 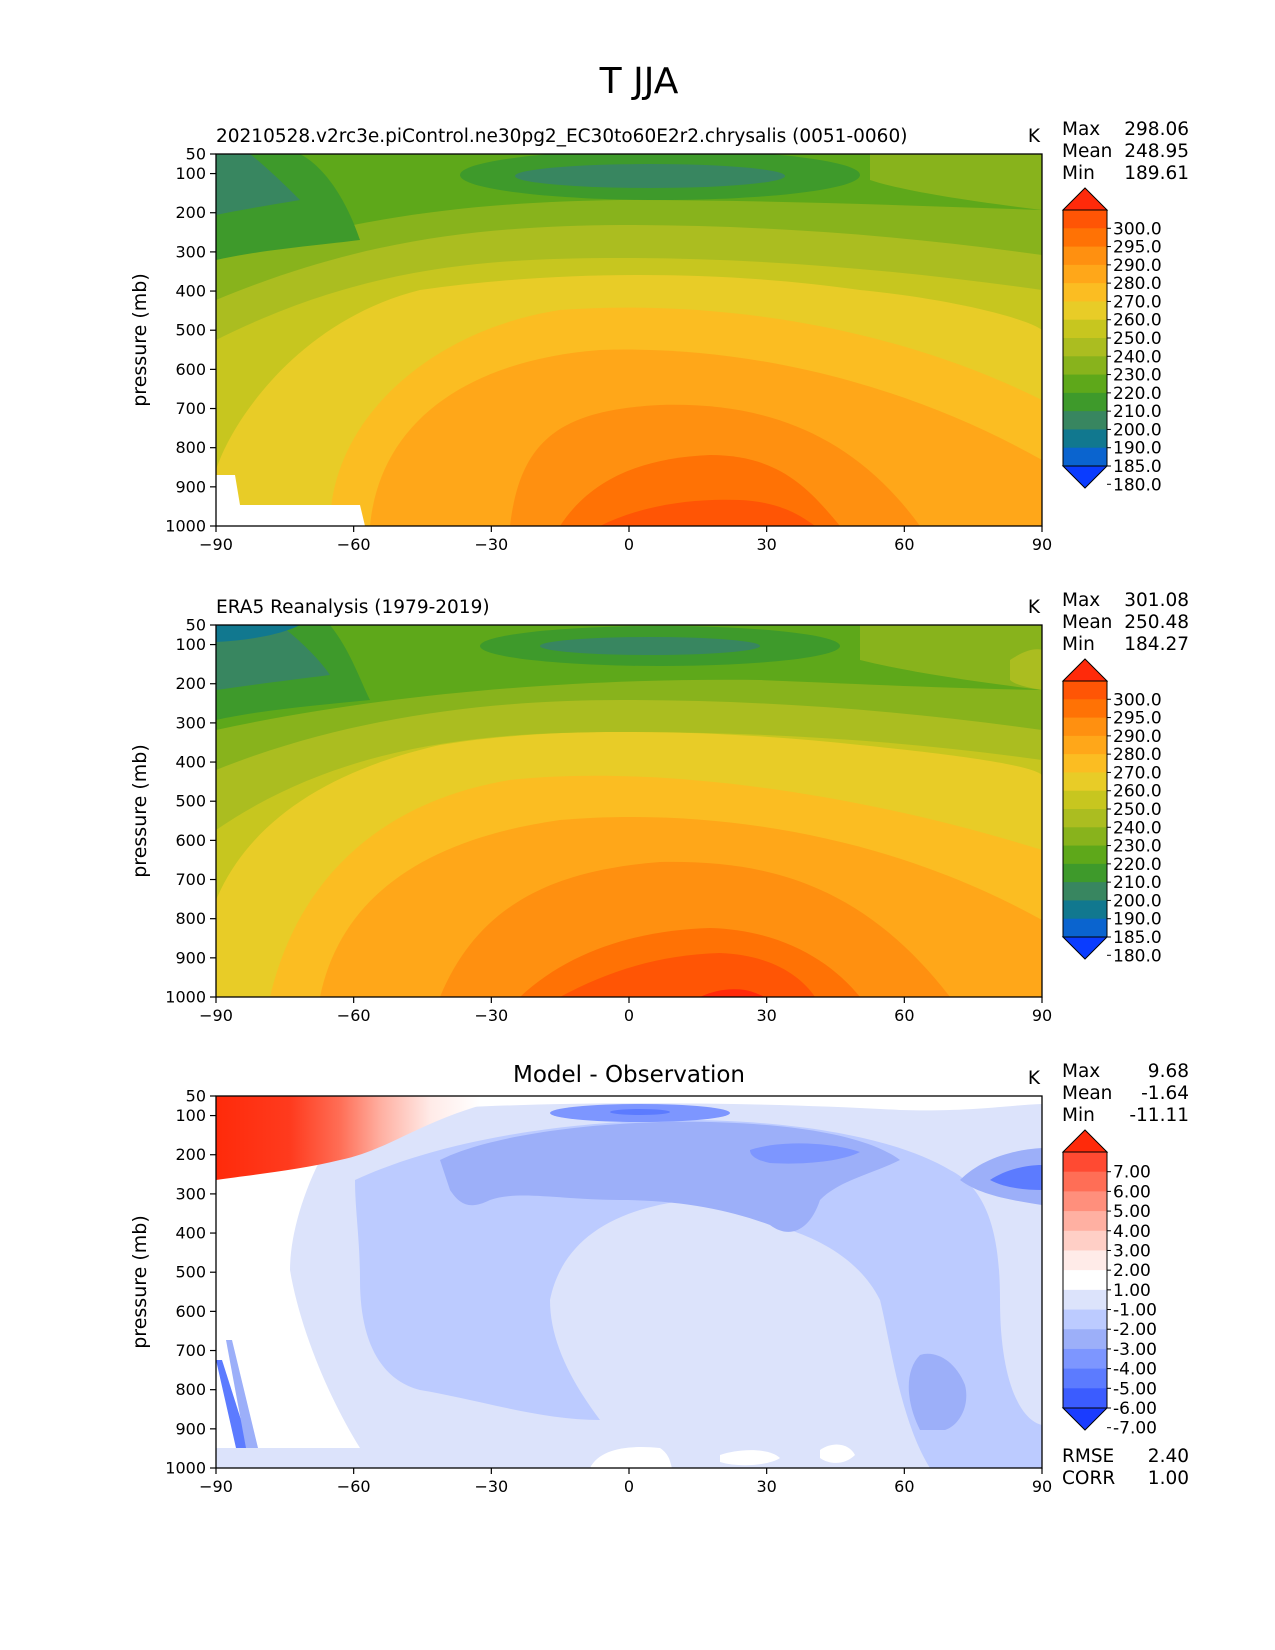 What do you see at coordinates (190, 918) in the screenshot?
I see `y-tick-label: 800` at bounding box center [190, 918].